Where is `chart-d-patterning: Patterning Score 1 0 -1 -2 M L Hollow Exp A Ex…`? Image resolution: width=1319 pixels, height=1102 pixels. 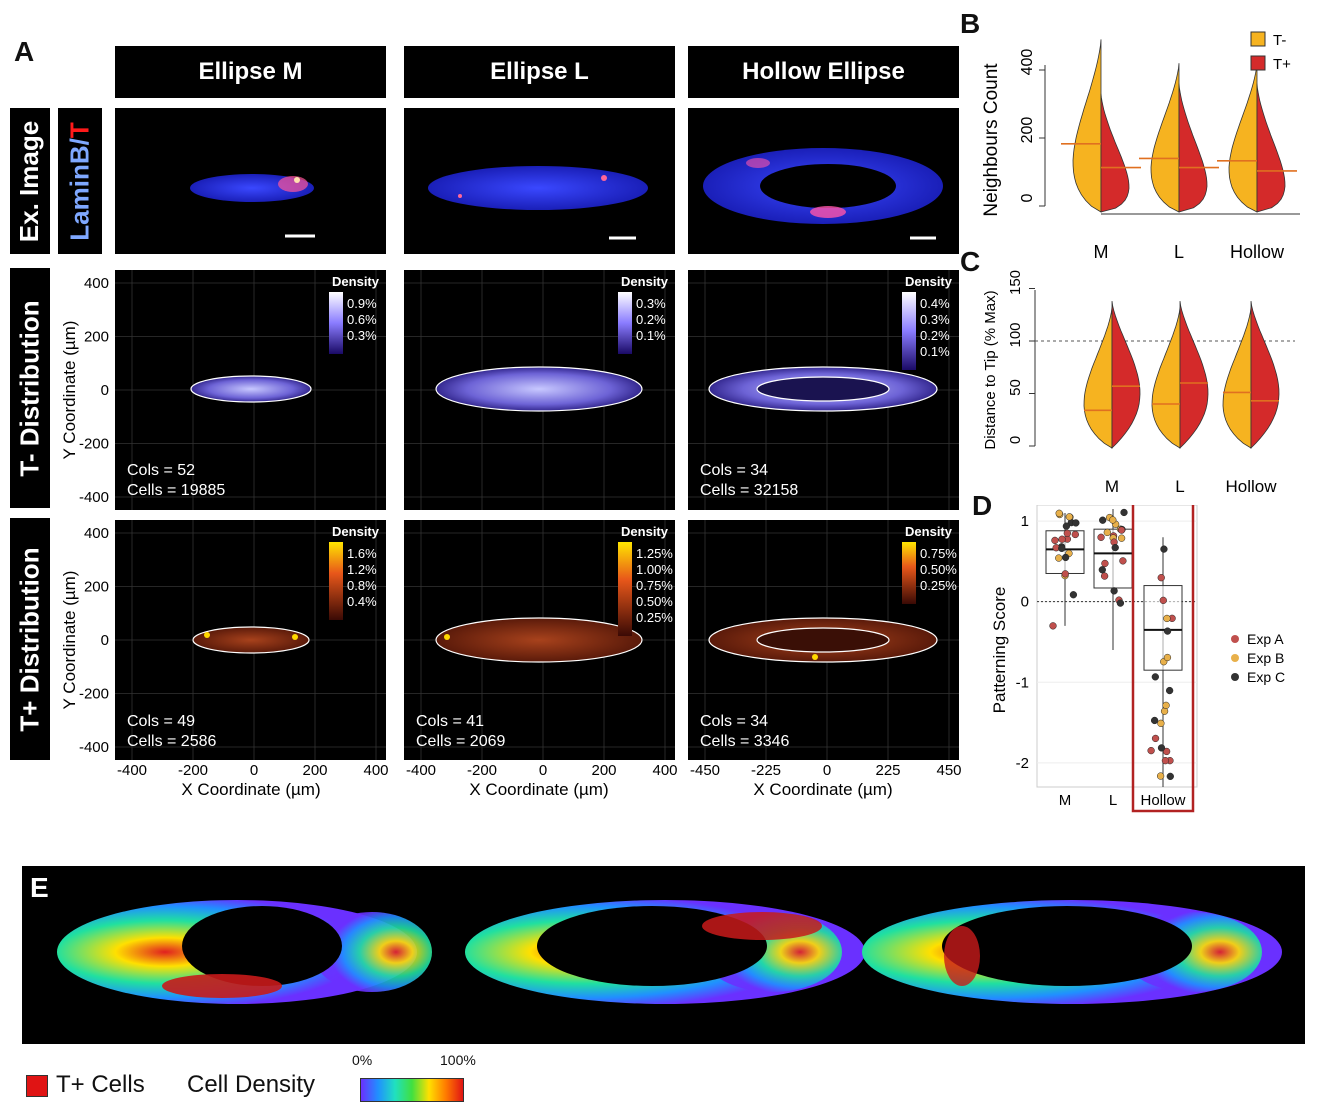
chart-d-patterning: Patterning Score 1 0 -1 -2 M L Hollow Exp A Ex… is located at coordinates (1137, 659).